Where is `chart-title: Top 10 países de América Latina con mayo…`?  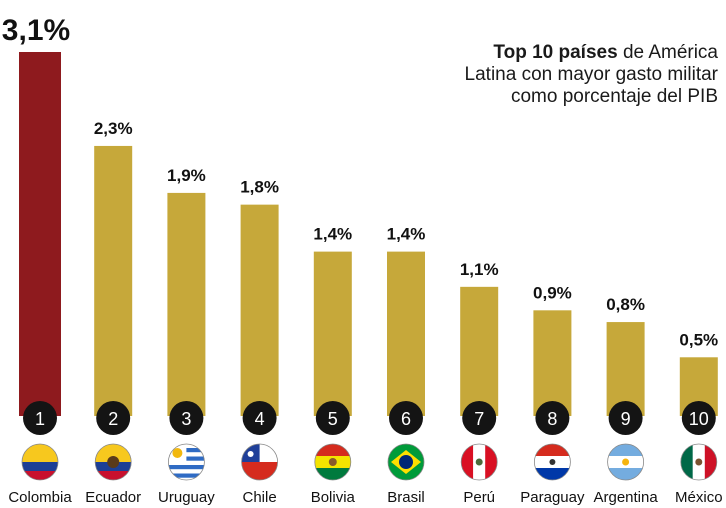 chart-title: Top 10 países de América Latina con mayo… is located at coordinates (538, 75).